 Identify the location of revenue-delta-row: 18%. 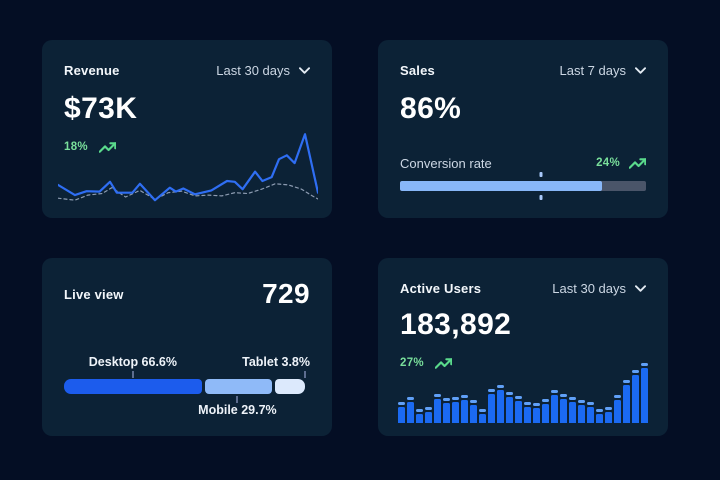
(187, 147).